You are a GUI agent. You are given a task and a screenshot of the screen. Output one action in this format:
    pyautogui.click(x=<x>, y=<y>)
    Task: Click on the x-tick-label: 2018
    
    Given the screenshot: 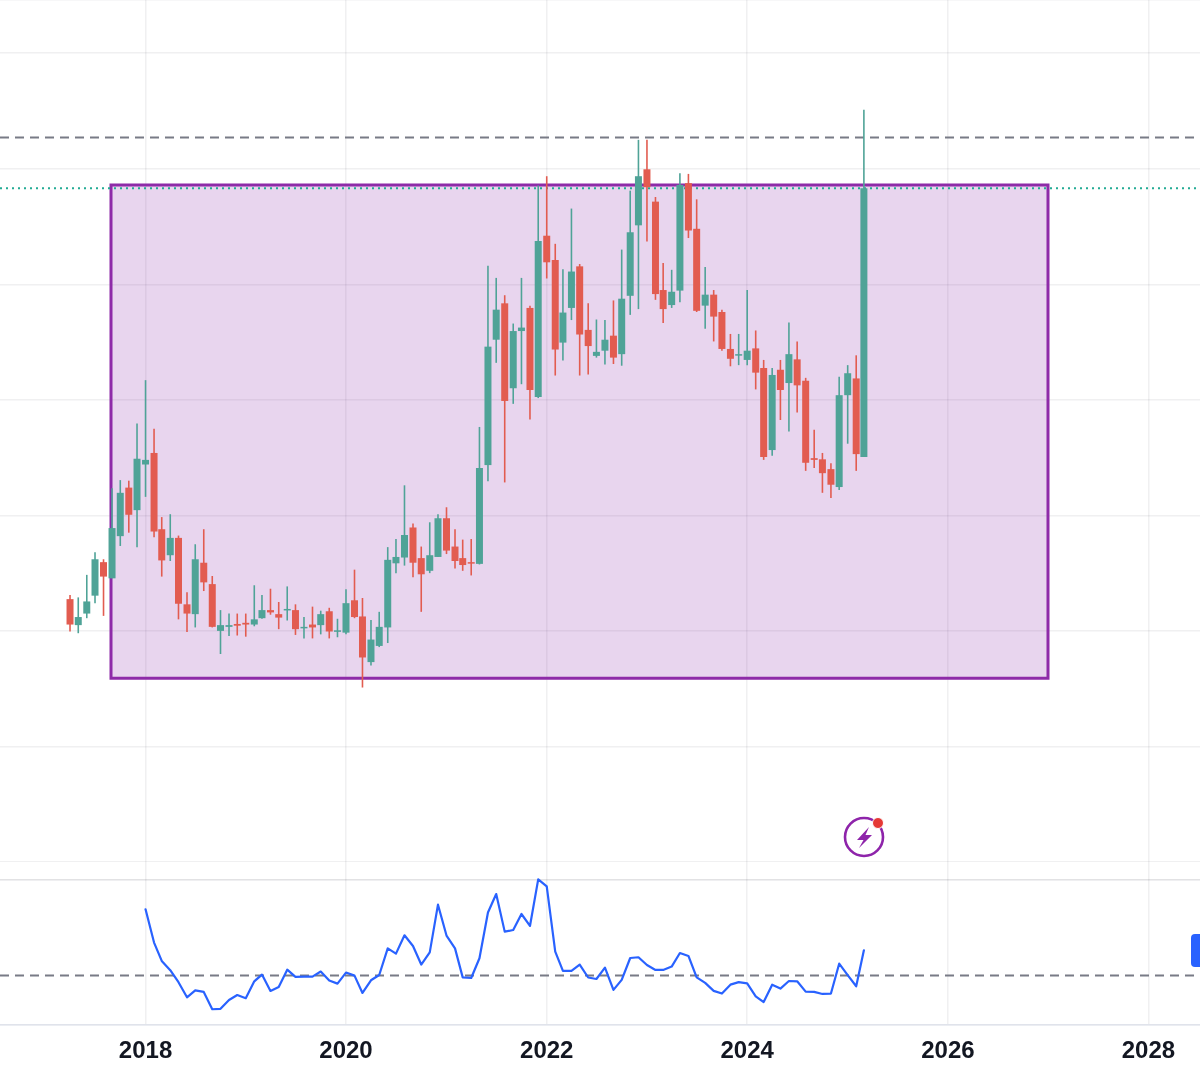 What is the action you would take?
    pyautogui.click(x=145, y=1050)
    